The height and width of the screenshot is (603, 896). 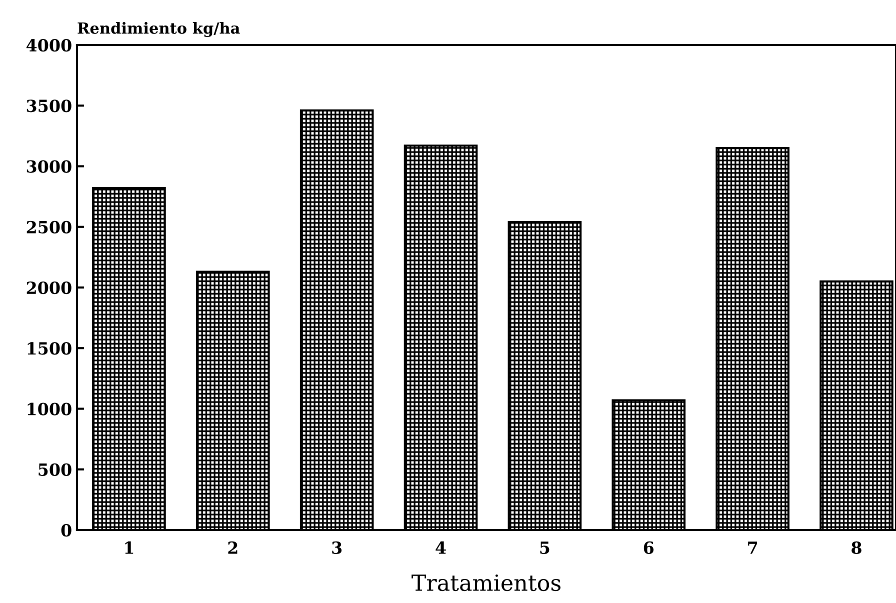 I want to click on y-tick-label: 3500, so click(x=49, y=106).